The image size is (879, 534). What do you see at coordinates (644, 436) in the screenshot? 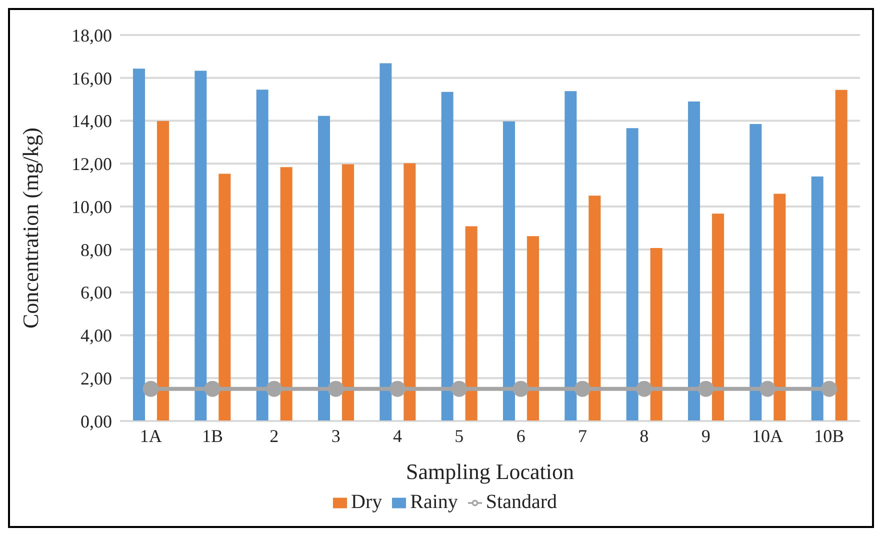
I see `x-tick-label: 8` at bounding box center [644, 436].